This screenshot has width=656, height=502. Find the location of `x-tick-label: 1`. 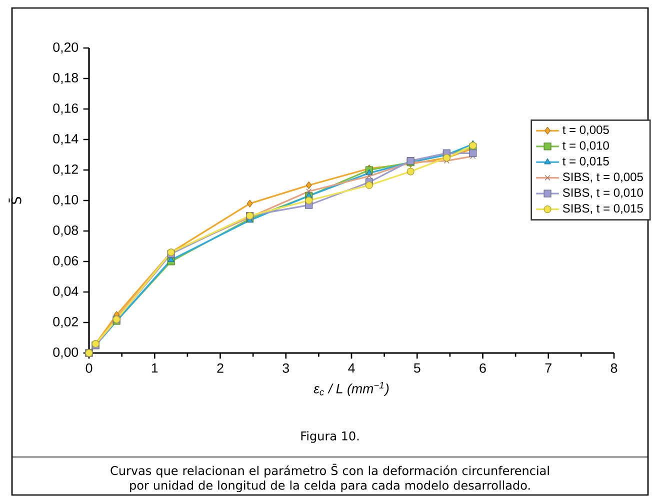

x-tick-label: 1 is located at coordinates (155, 368).